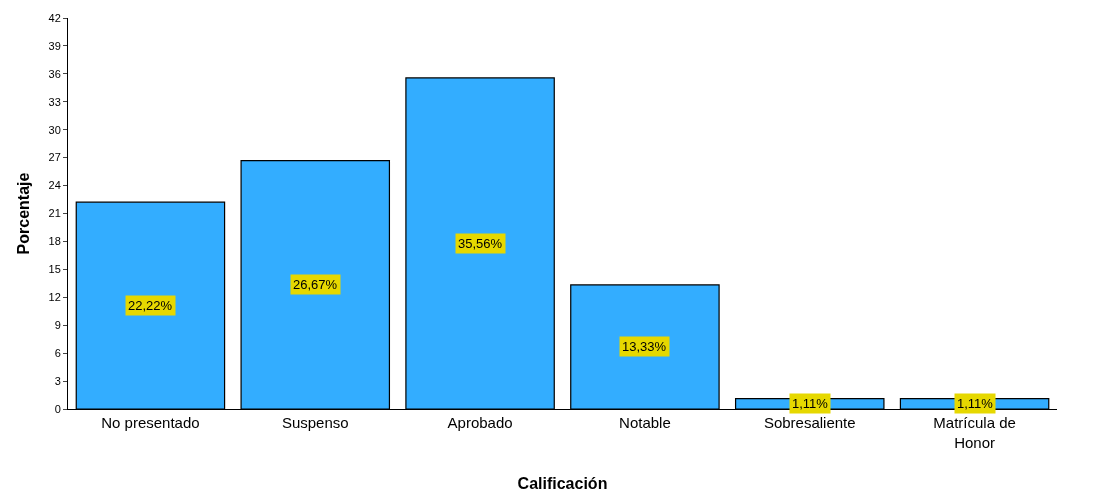  What do you see at coordinates (54, 241) in the screenshot?
I see `y-tick-label: 18` at bounding box center [54, 241].